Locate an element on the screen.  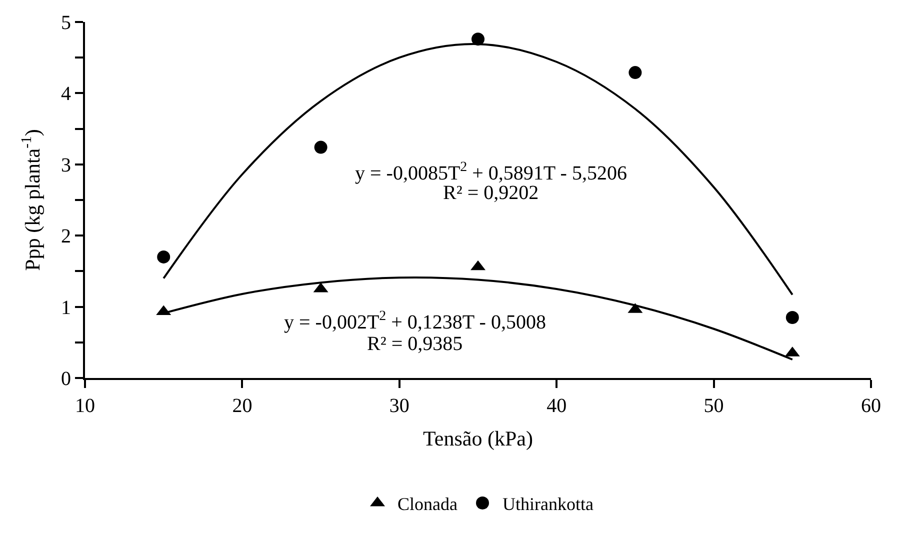
x-tick-label: 10 is located at coordinates (85, 406).